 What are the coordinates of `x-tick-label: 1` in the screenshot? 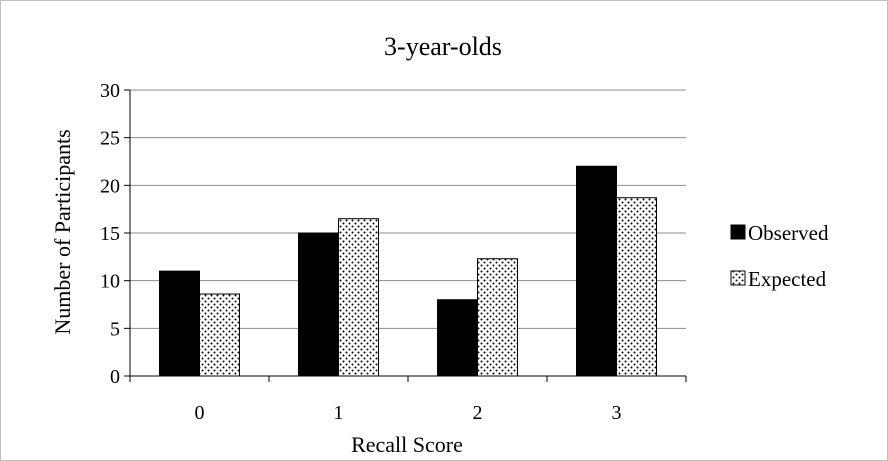 It's located at (339, 413).